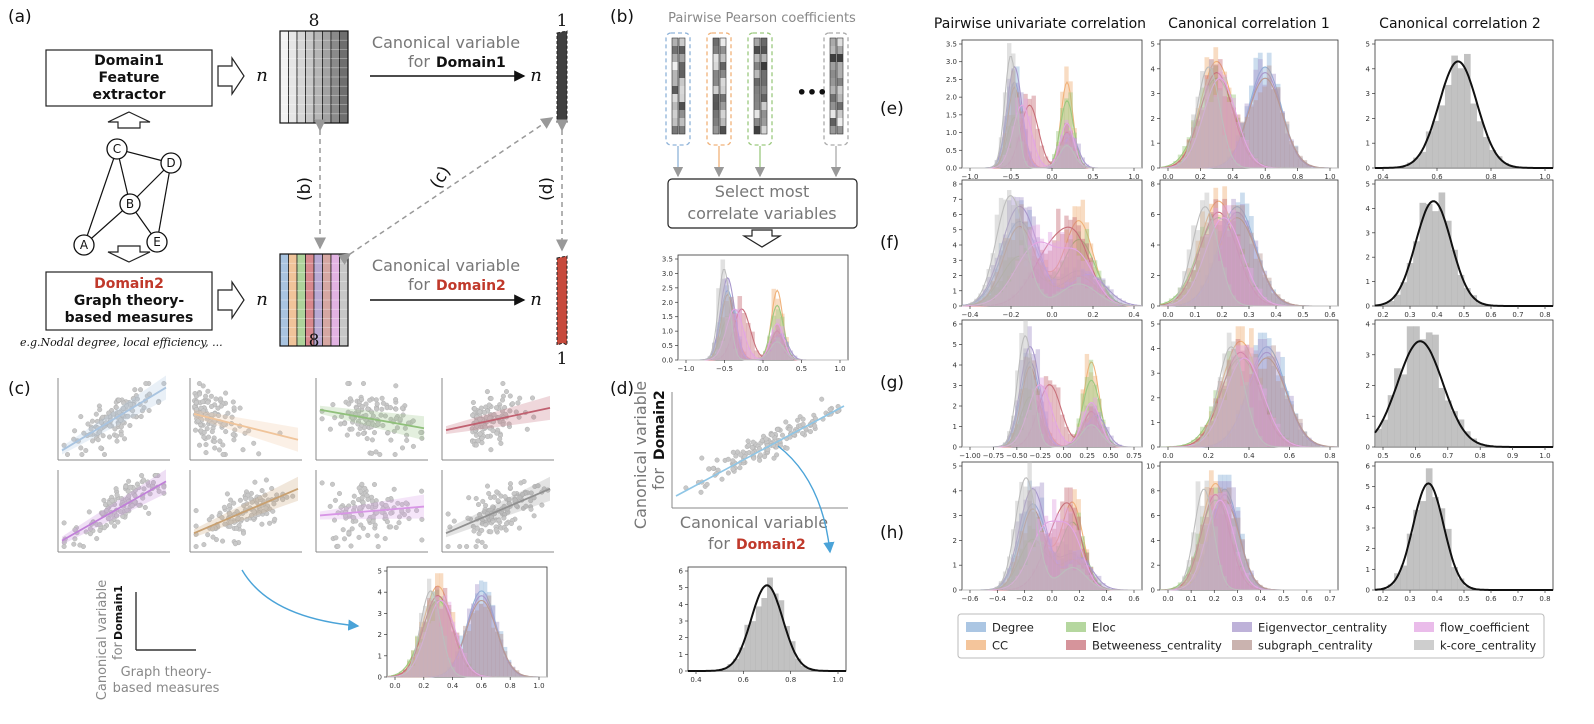  I want to click on x-tick-label: 1.0, so click(538, 686).